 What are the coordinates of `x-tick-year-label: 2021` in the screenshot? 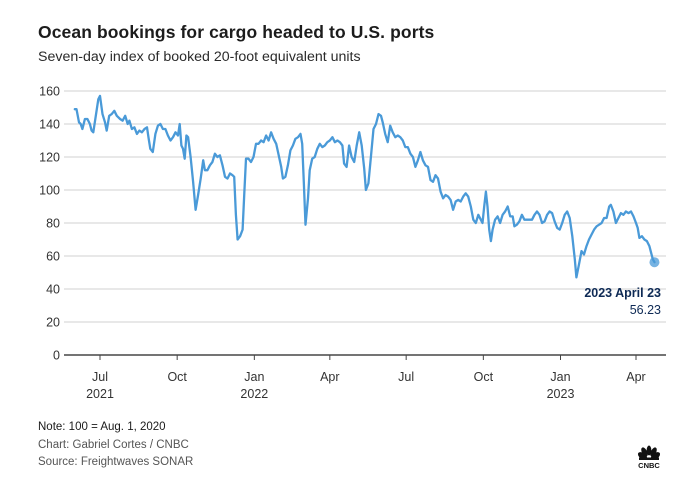 It's located at (100, 394).